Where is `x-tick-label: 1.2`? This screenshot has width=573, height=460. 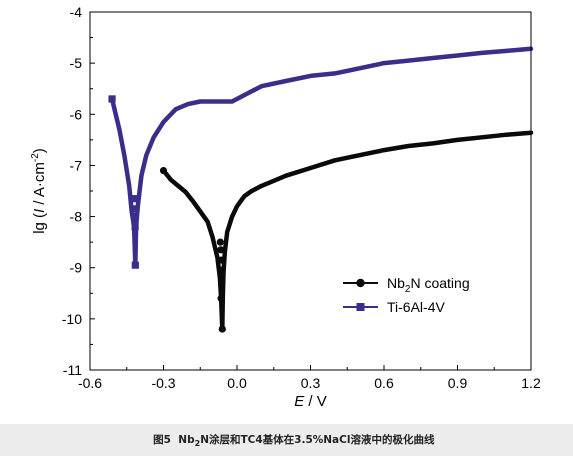
x-tick-label: 1.2 is located at coordinates (531, 383).